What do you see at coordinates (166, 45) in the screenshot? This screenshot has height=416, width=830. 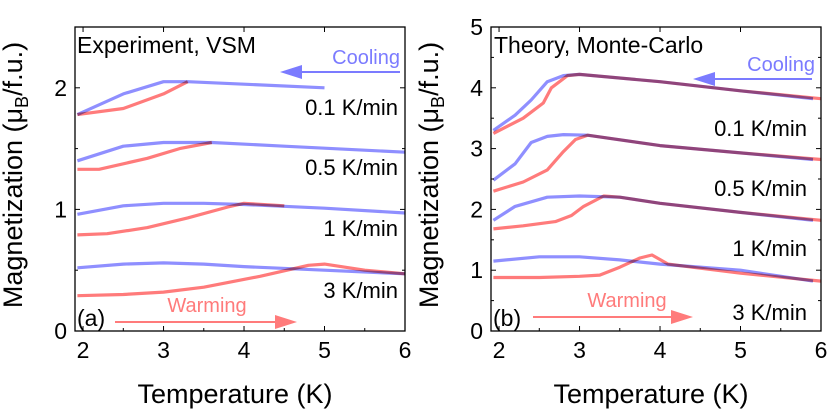 I see `panel-title: Experiment, VSM` at bounding box center [166, 45].